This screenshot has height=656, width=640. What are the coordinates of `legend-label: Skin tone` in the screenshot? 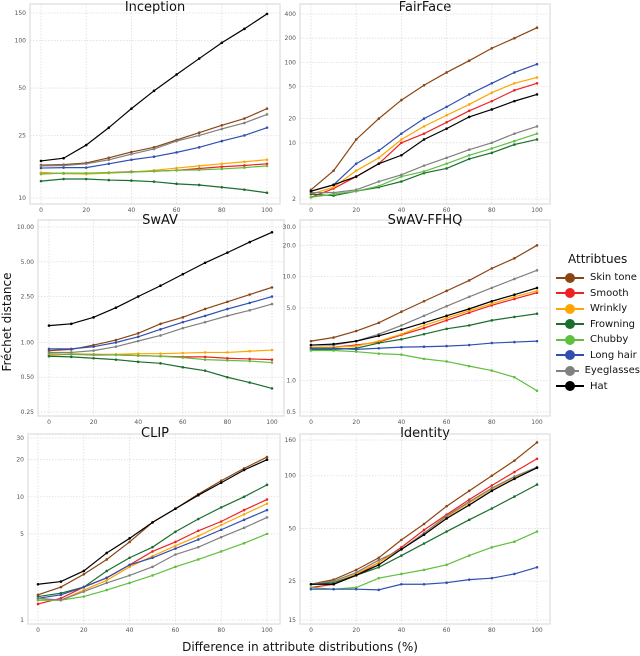 It's located at (613, 278).